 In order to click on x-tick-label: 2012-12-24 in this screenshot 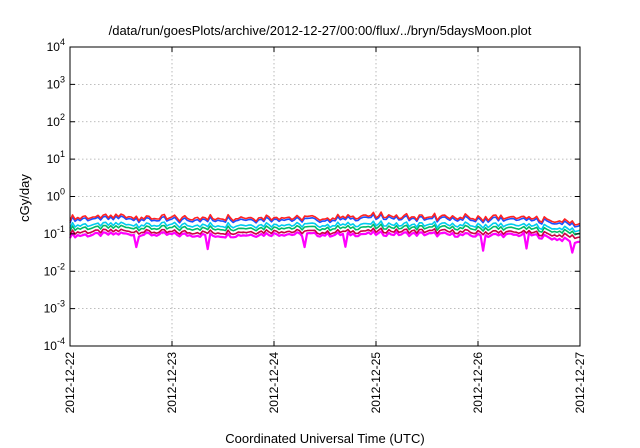, I will do `click(274, 383)`.